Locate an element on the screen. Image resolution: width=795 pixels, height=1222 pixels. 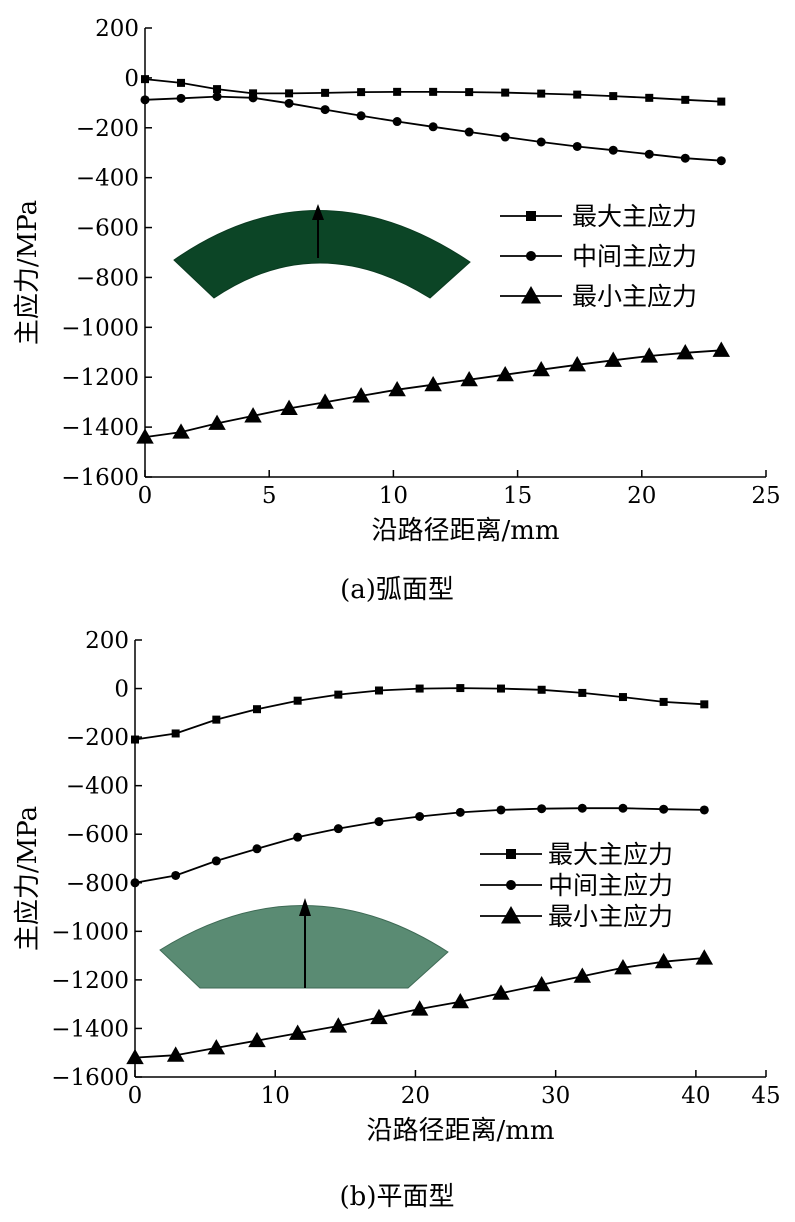
plane-section-arrowhead is located at coordinates (305, 907).